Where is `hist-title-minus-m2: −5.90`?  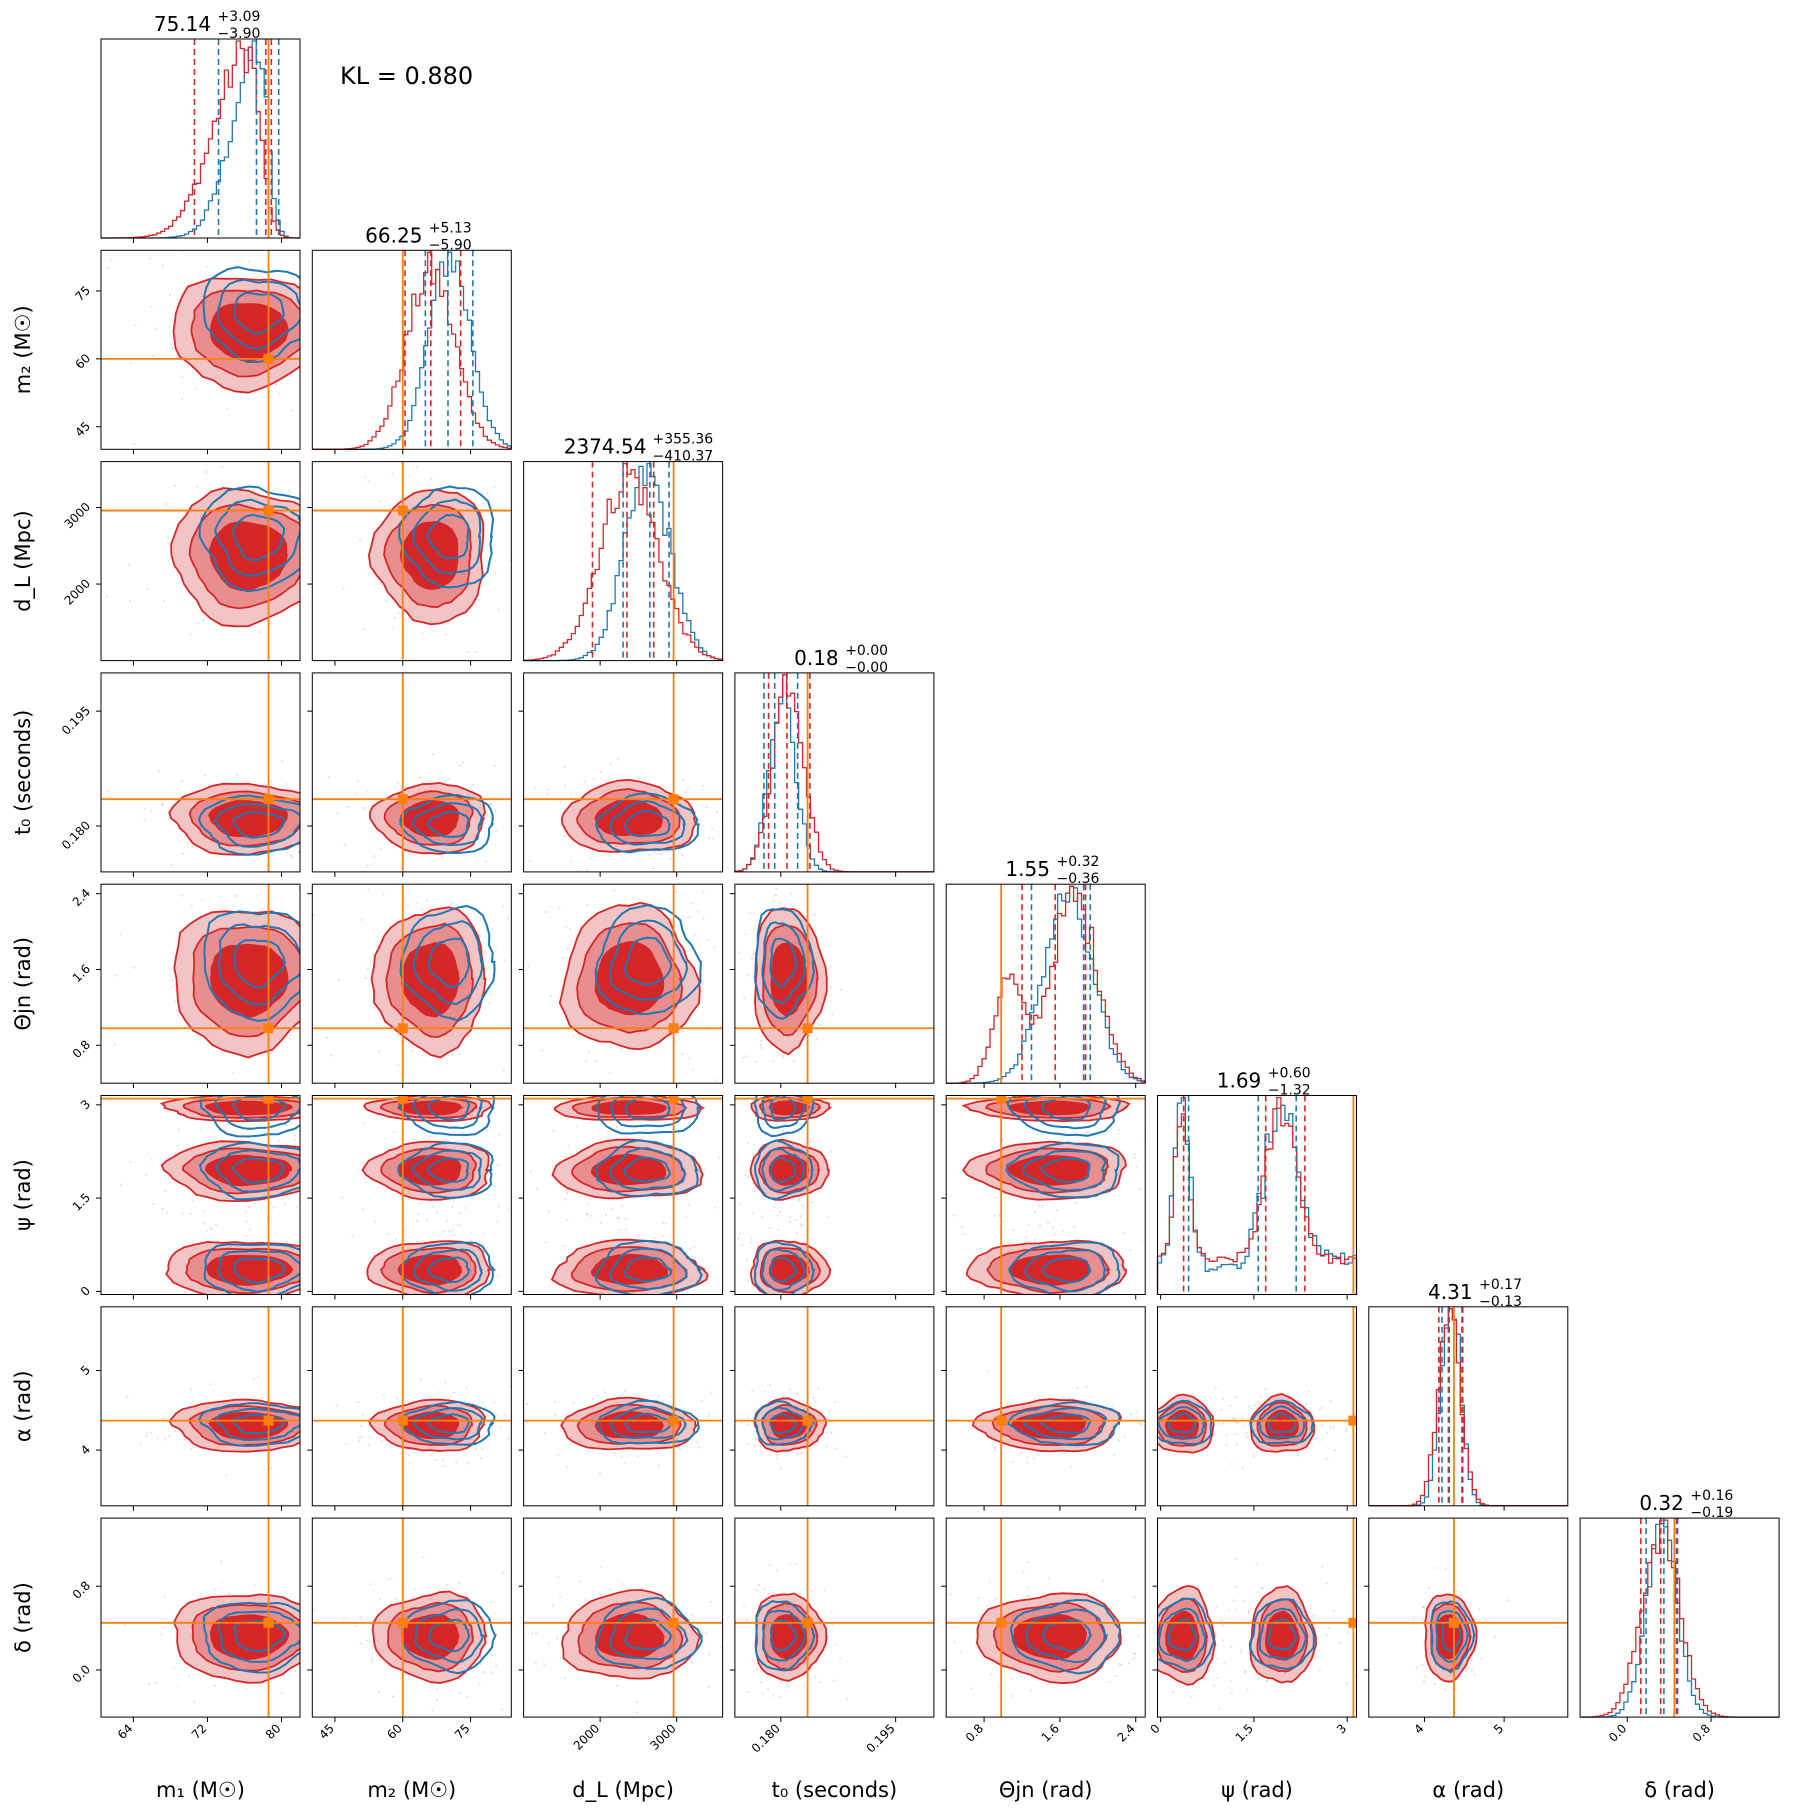 hist-title-minus-m2: −5.90 is located at coordinates (450, 245).